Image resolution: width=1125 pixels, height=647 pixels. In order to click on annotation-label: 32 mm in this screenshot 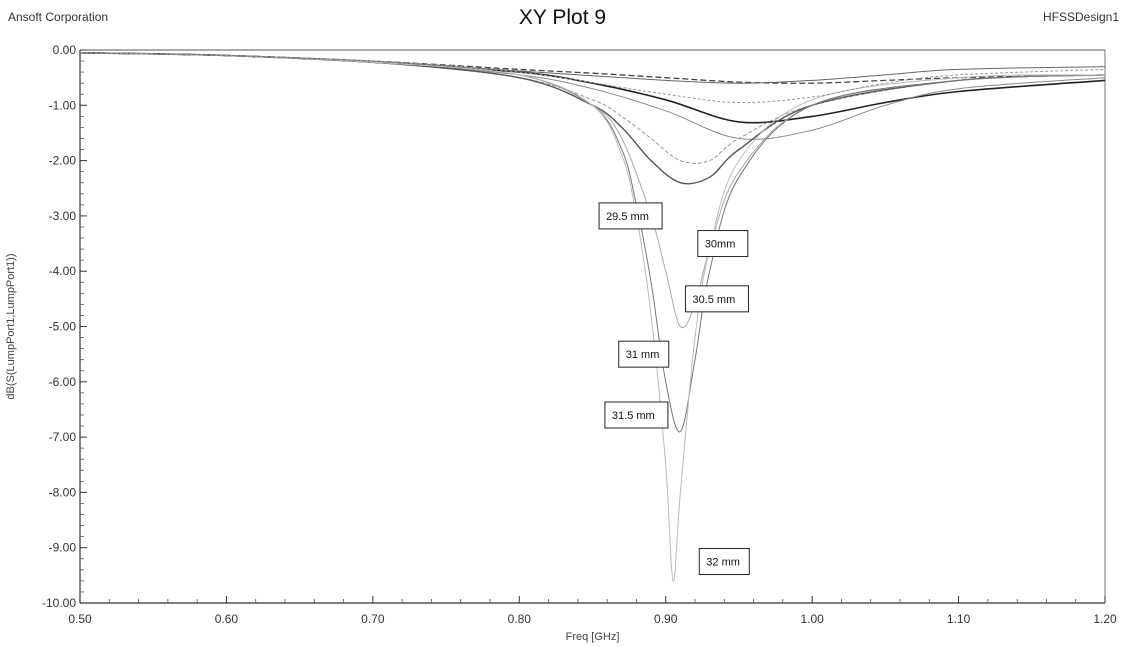, I will do `click(724, 562)`.